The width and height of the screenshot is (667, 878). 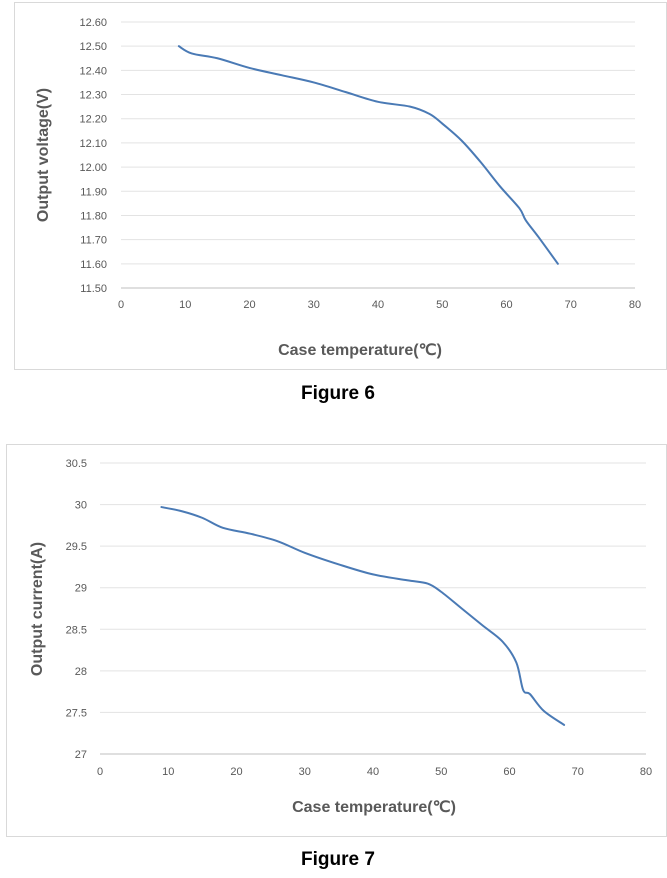 I want to click on y-tick-label: 11.60, so click(x=93, y=265).